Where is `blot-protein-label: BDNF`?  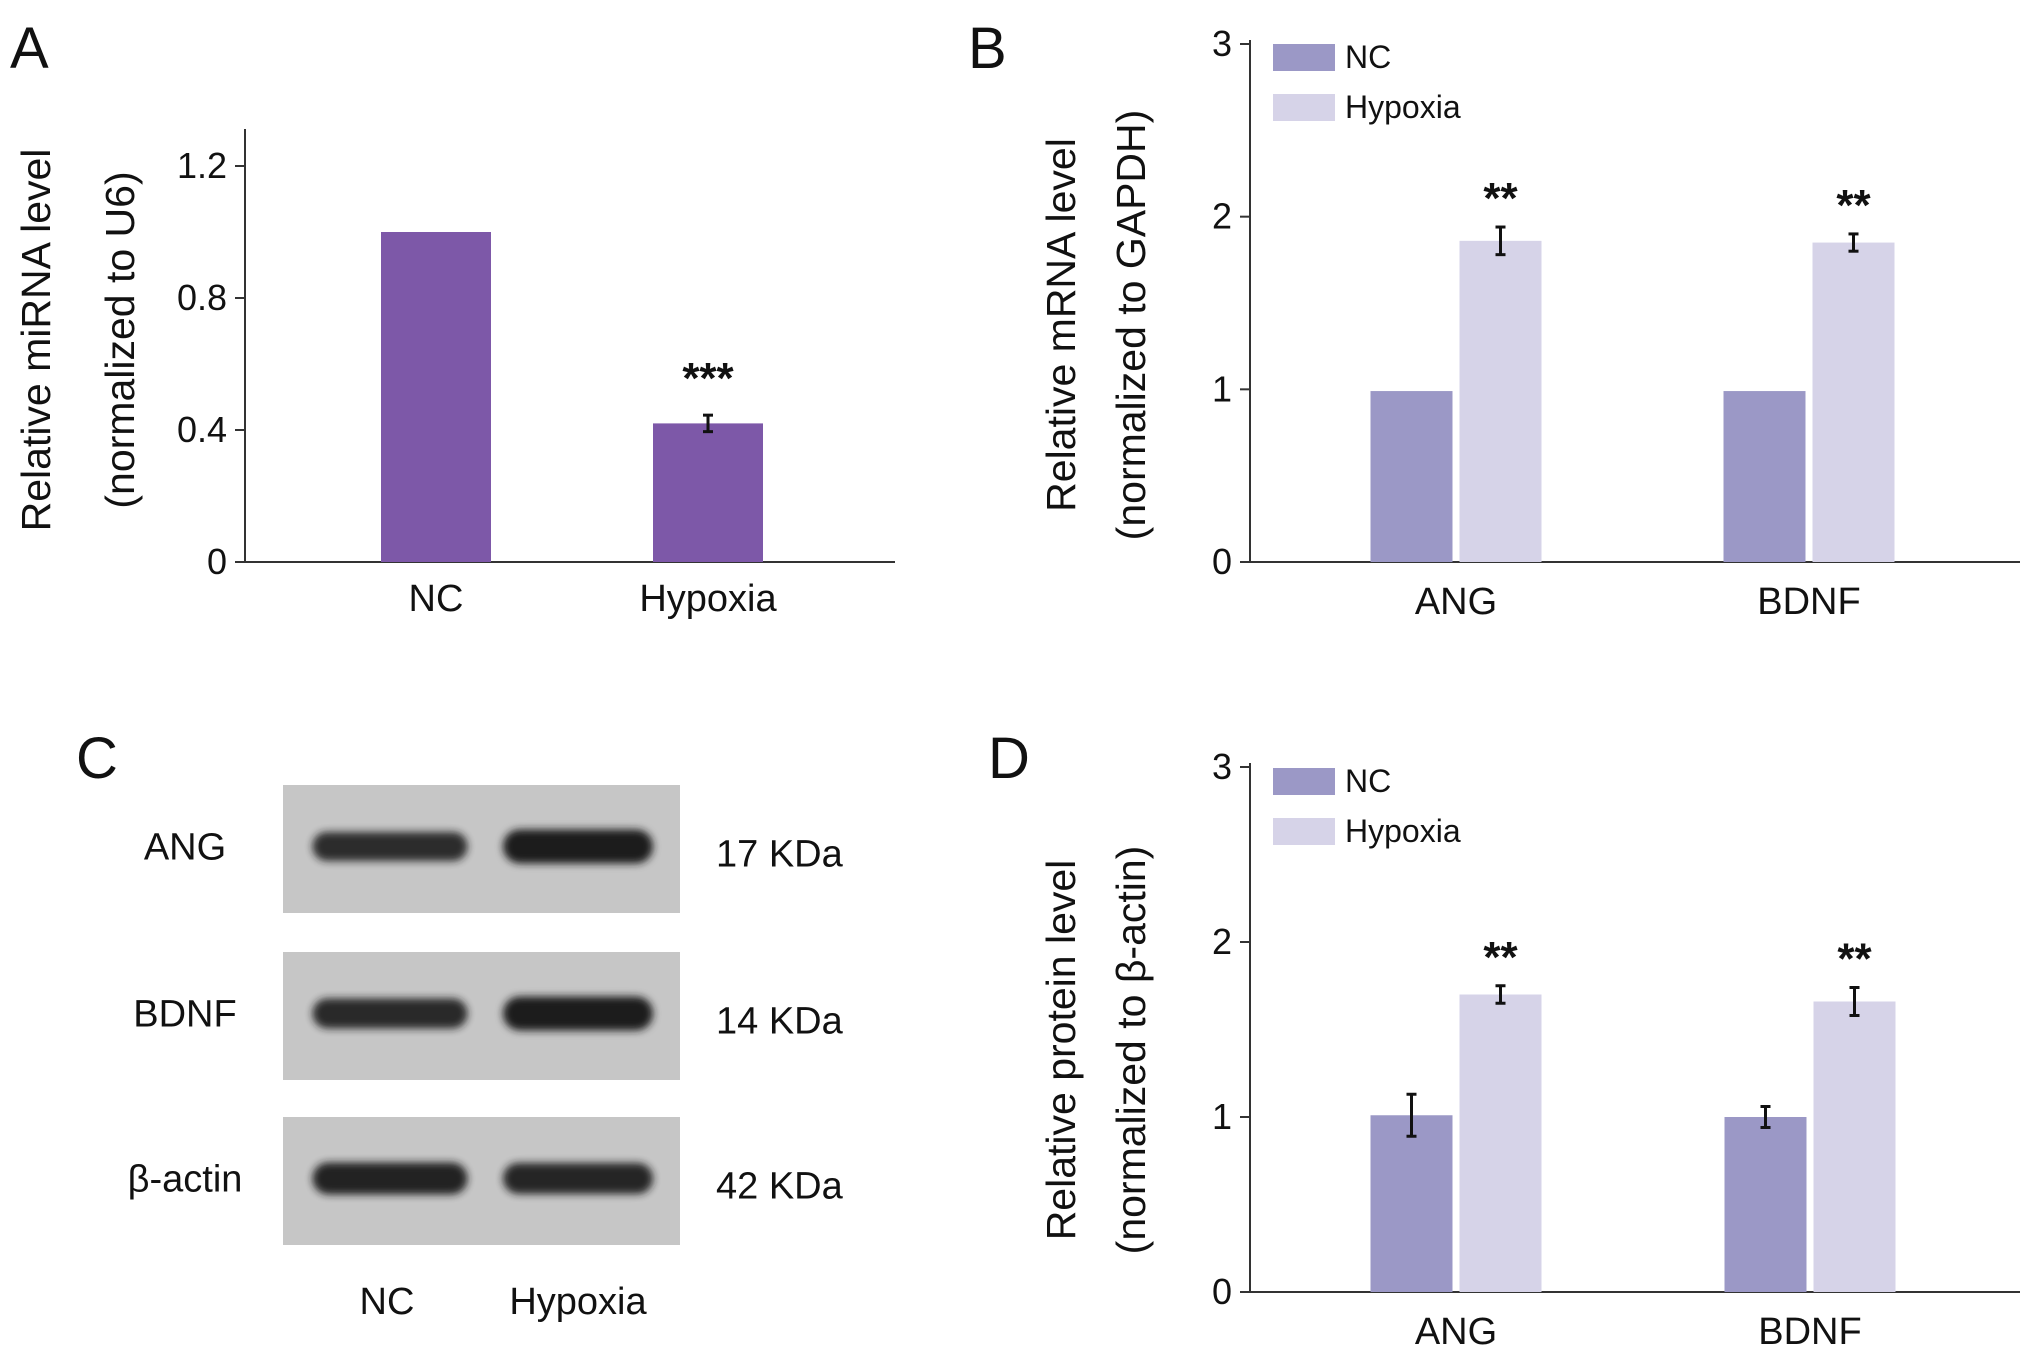
blot-protein-label: BDNF is located at coordinates (184, 1014).